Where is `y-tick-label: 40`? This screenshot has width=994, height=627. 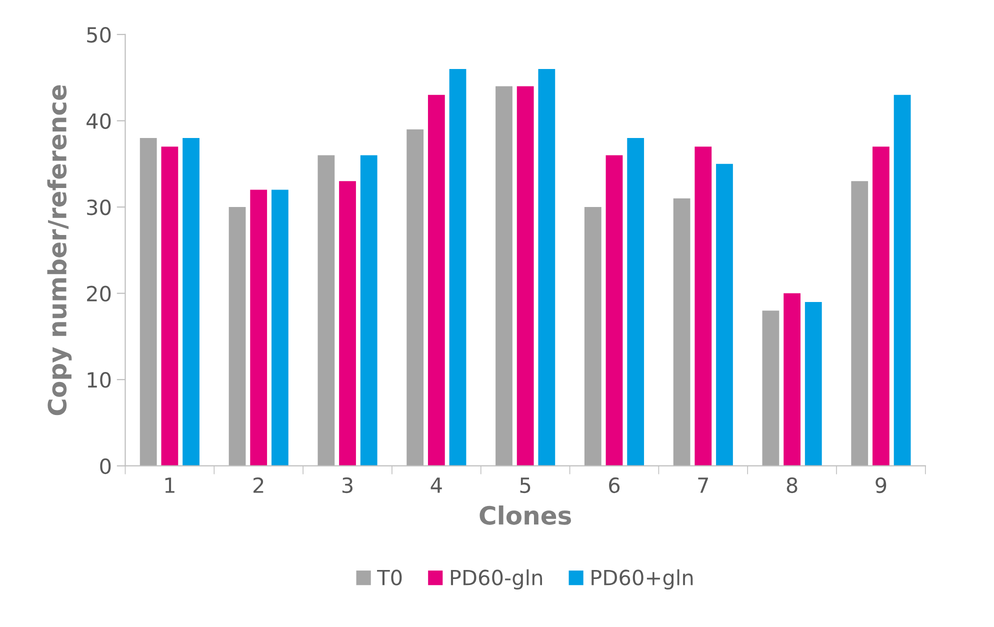
y-tick-label: 40 is located at coordinates (98, 121).